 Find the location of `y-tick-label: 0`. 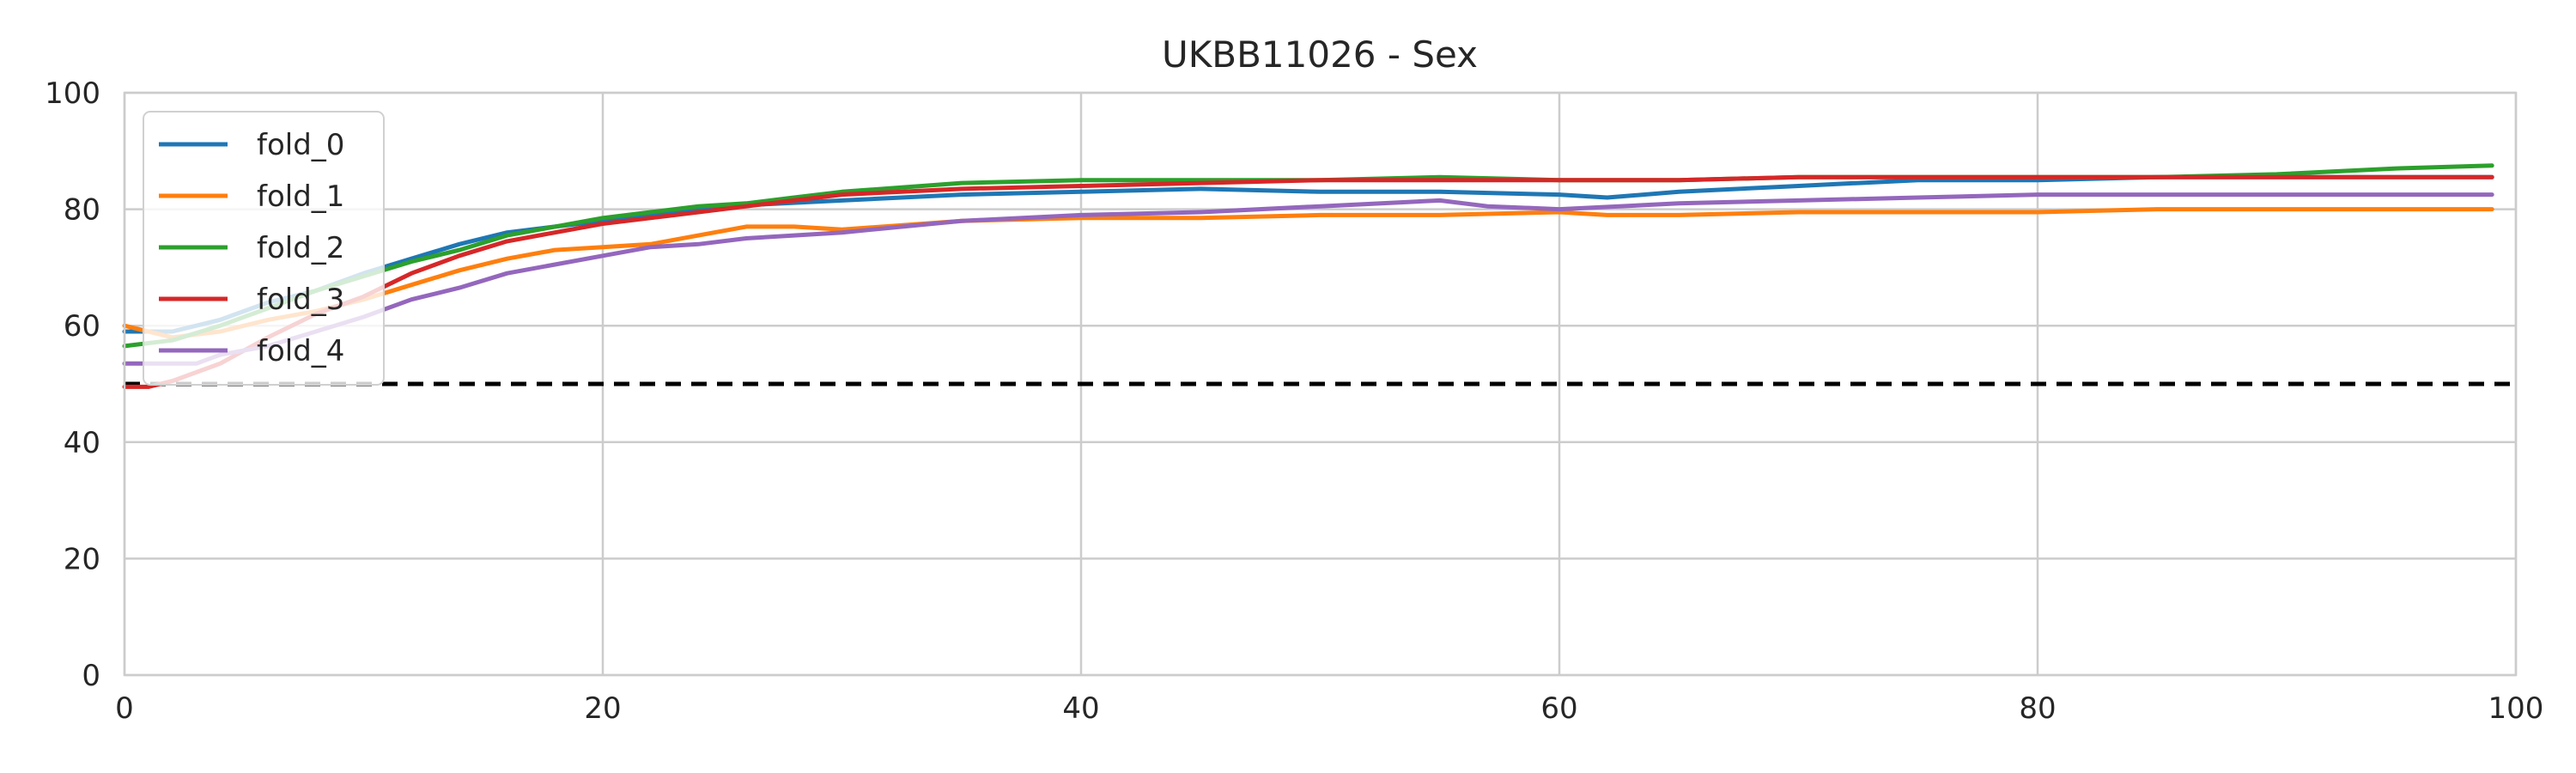

y-tick-label: 0 is located at coordinates (91, 676).